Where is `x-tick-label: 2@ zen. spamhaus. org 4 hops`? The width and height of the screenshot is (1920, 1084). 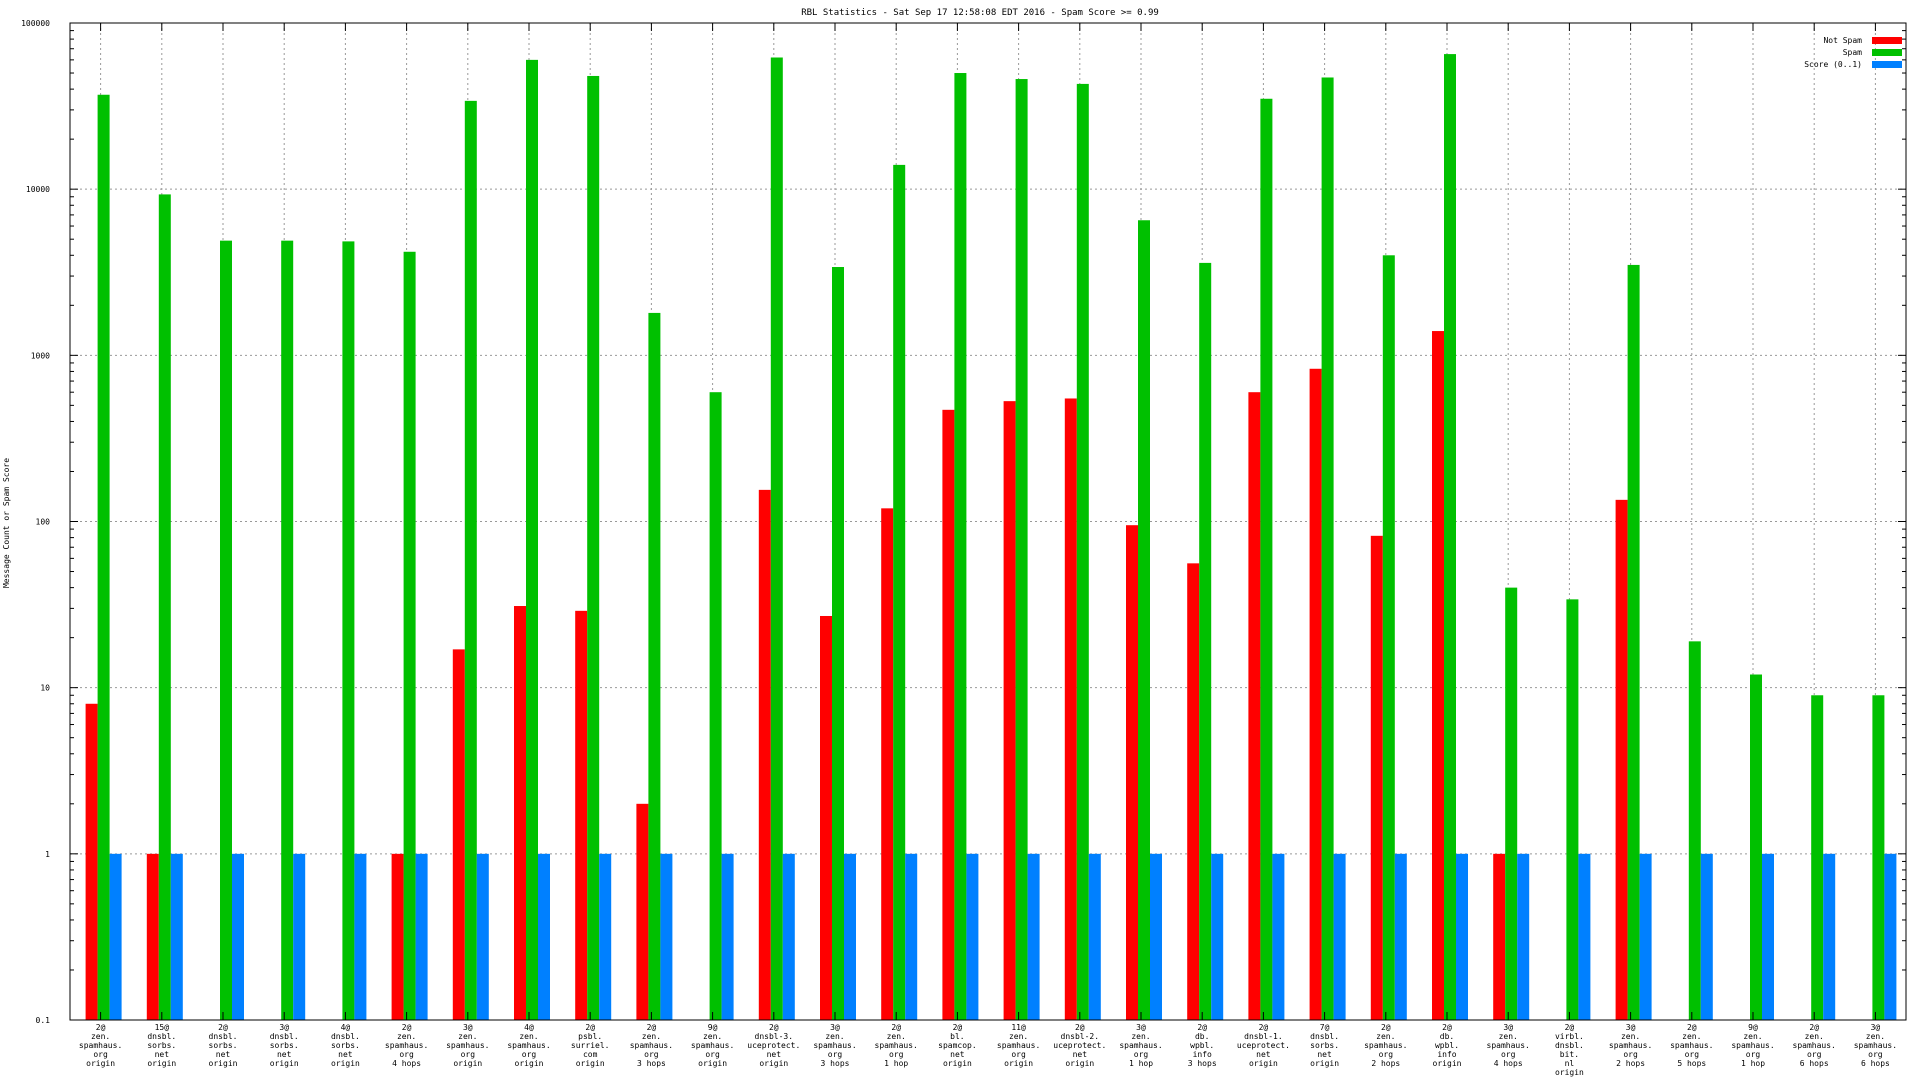 x-tick-label: 2@ zen. spamhaus. org 4 hops is located at coordinates (406, 1045).